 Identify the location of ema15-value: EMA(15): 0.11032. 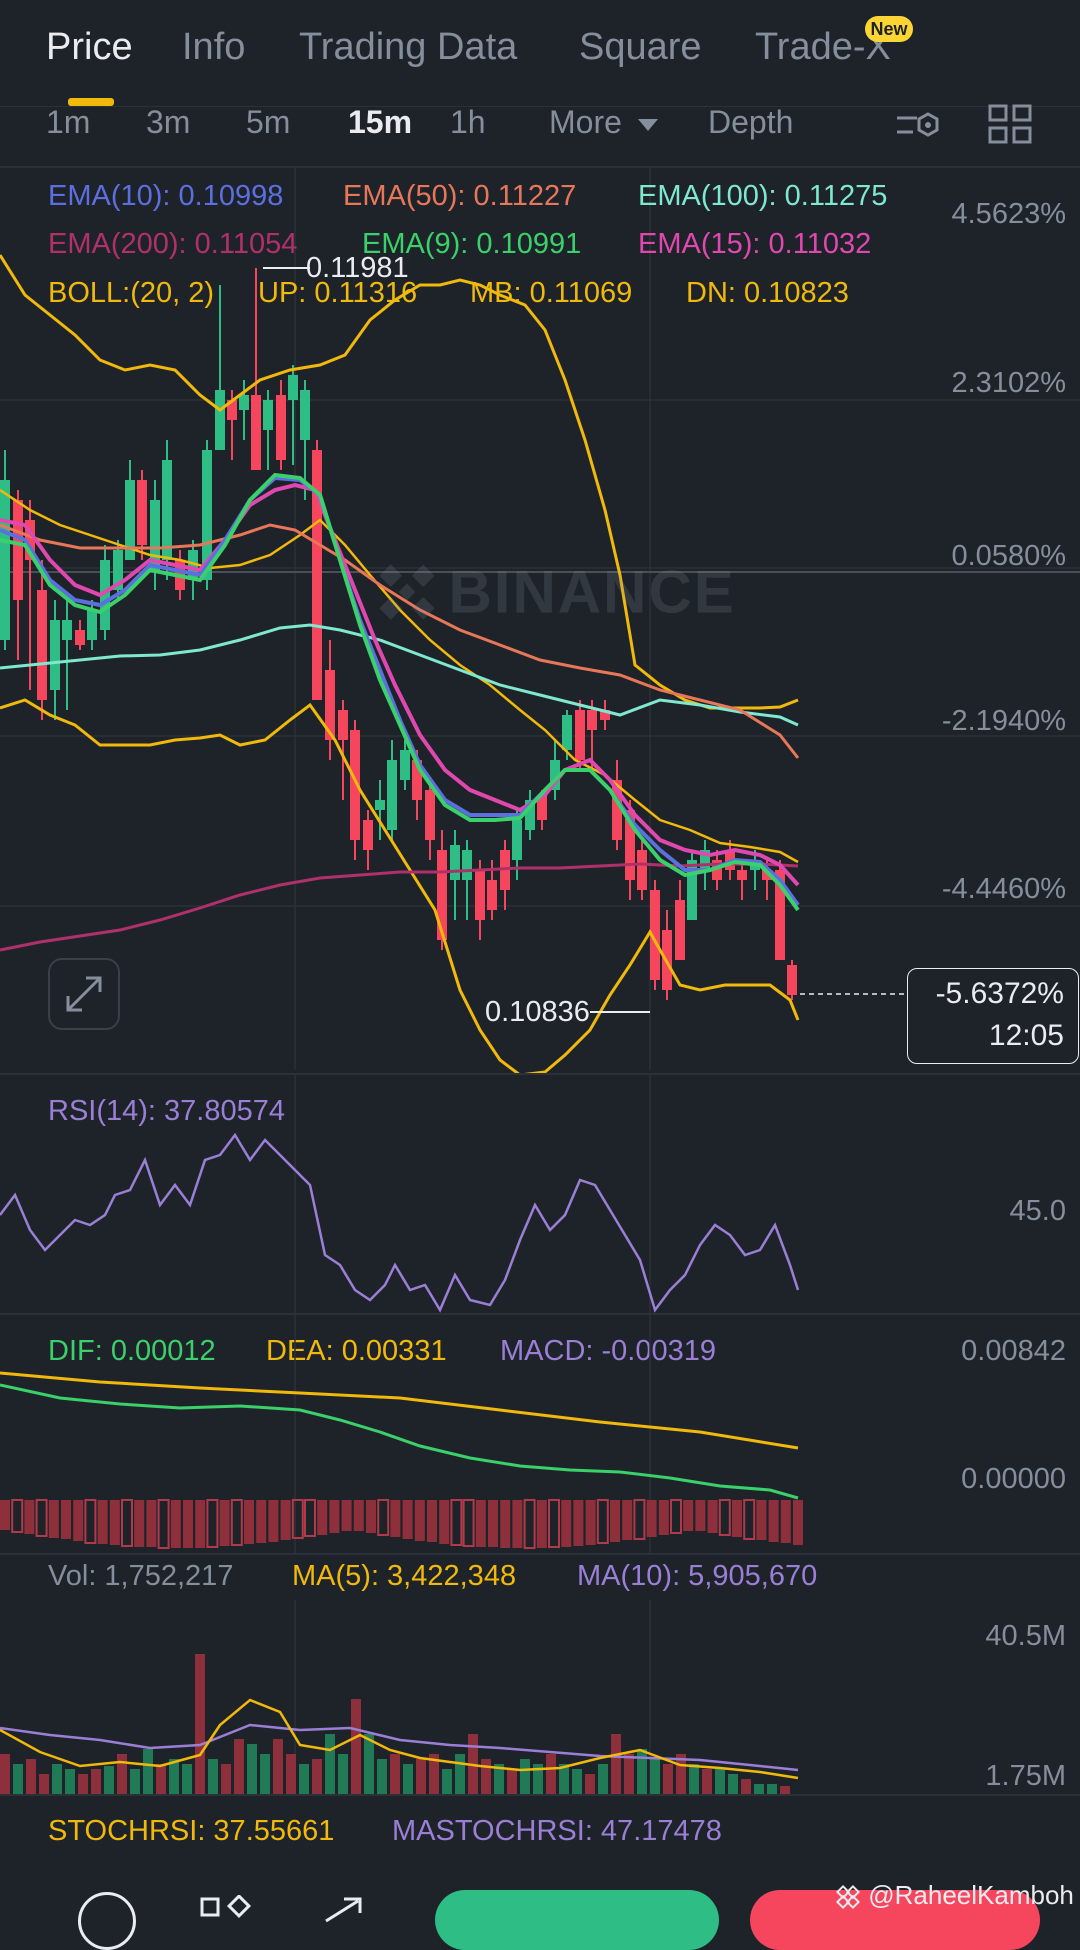
(755, 244).